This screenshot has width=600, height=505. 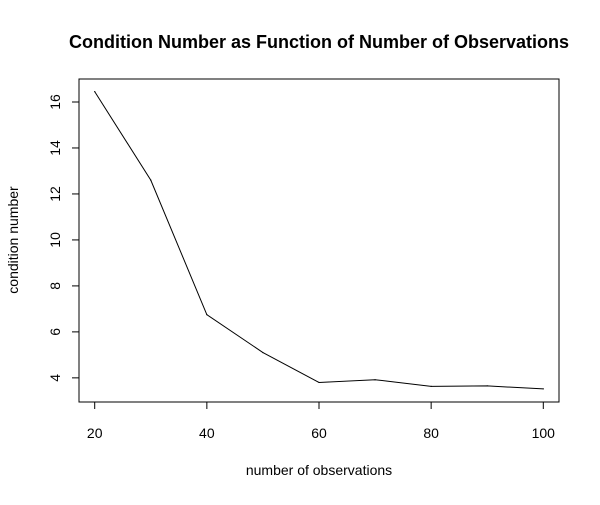 What do you see at coordinates (95, 433) in the screenshot?
I see `x-tick-label: 20` at bounding box center [95, 433].